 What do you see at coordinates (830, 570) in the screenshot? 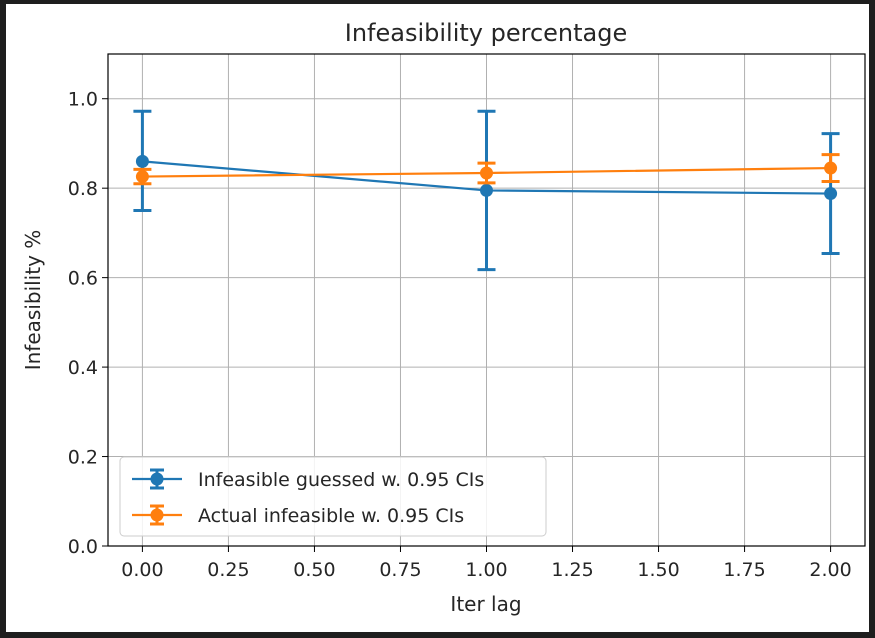
I see `x-tick-label: 2.00` at bounding box center [830, 570].